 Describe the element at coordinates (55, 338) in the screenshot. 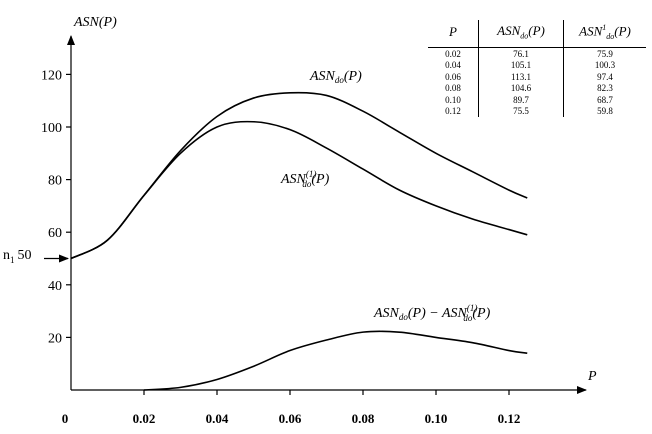

I see `y-tick-label: 20` at that location.